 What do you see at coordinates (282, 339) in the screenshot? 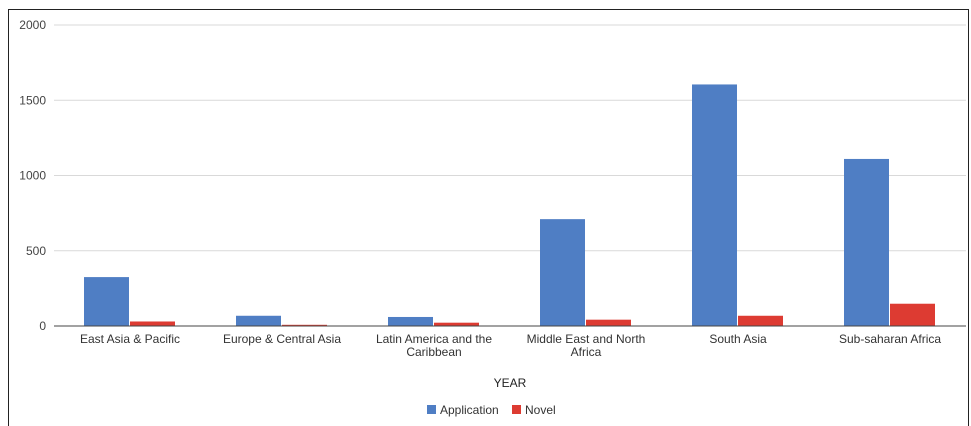
I see `x-category-label: Europe & Central Asia` at bounding box center [282, 339].